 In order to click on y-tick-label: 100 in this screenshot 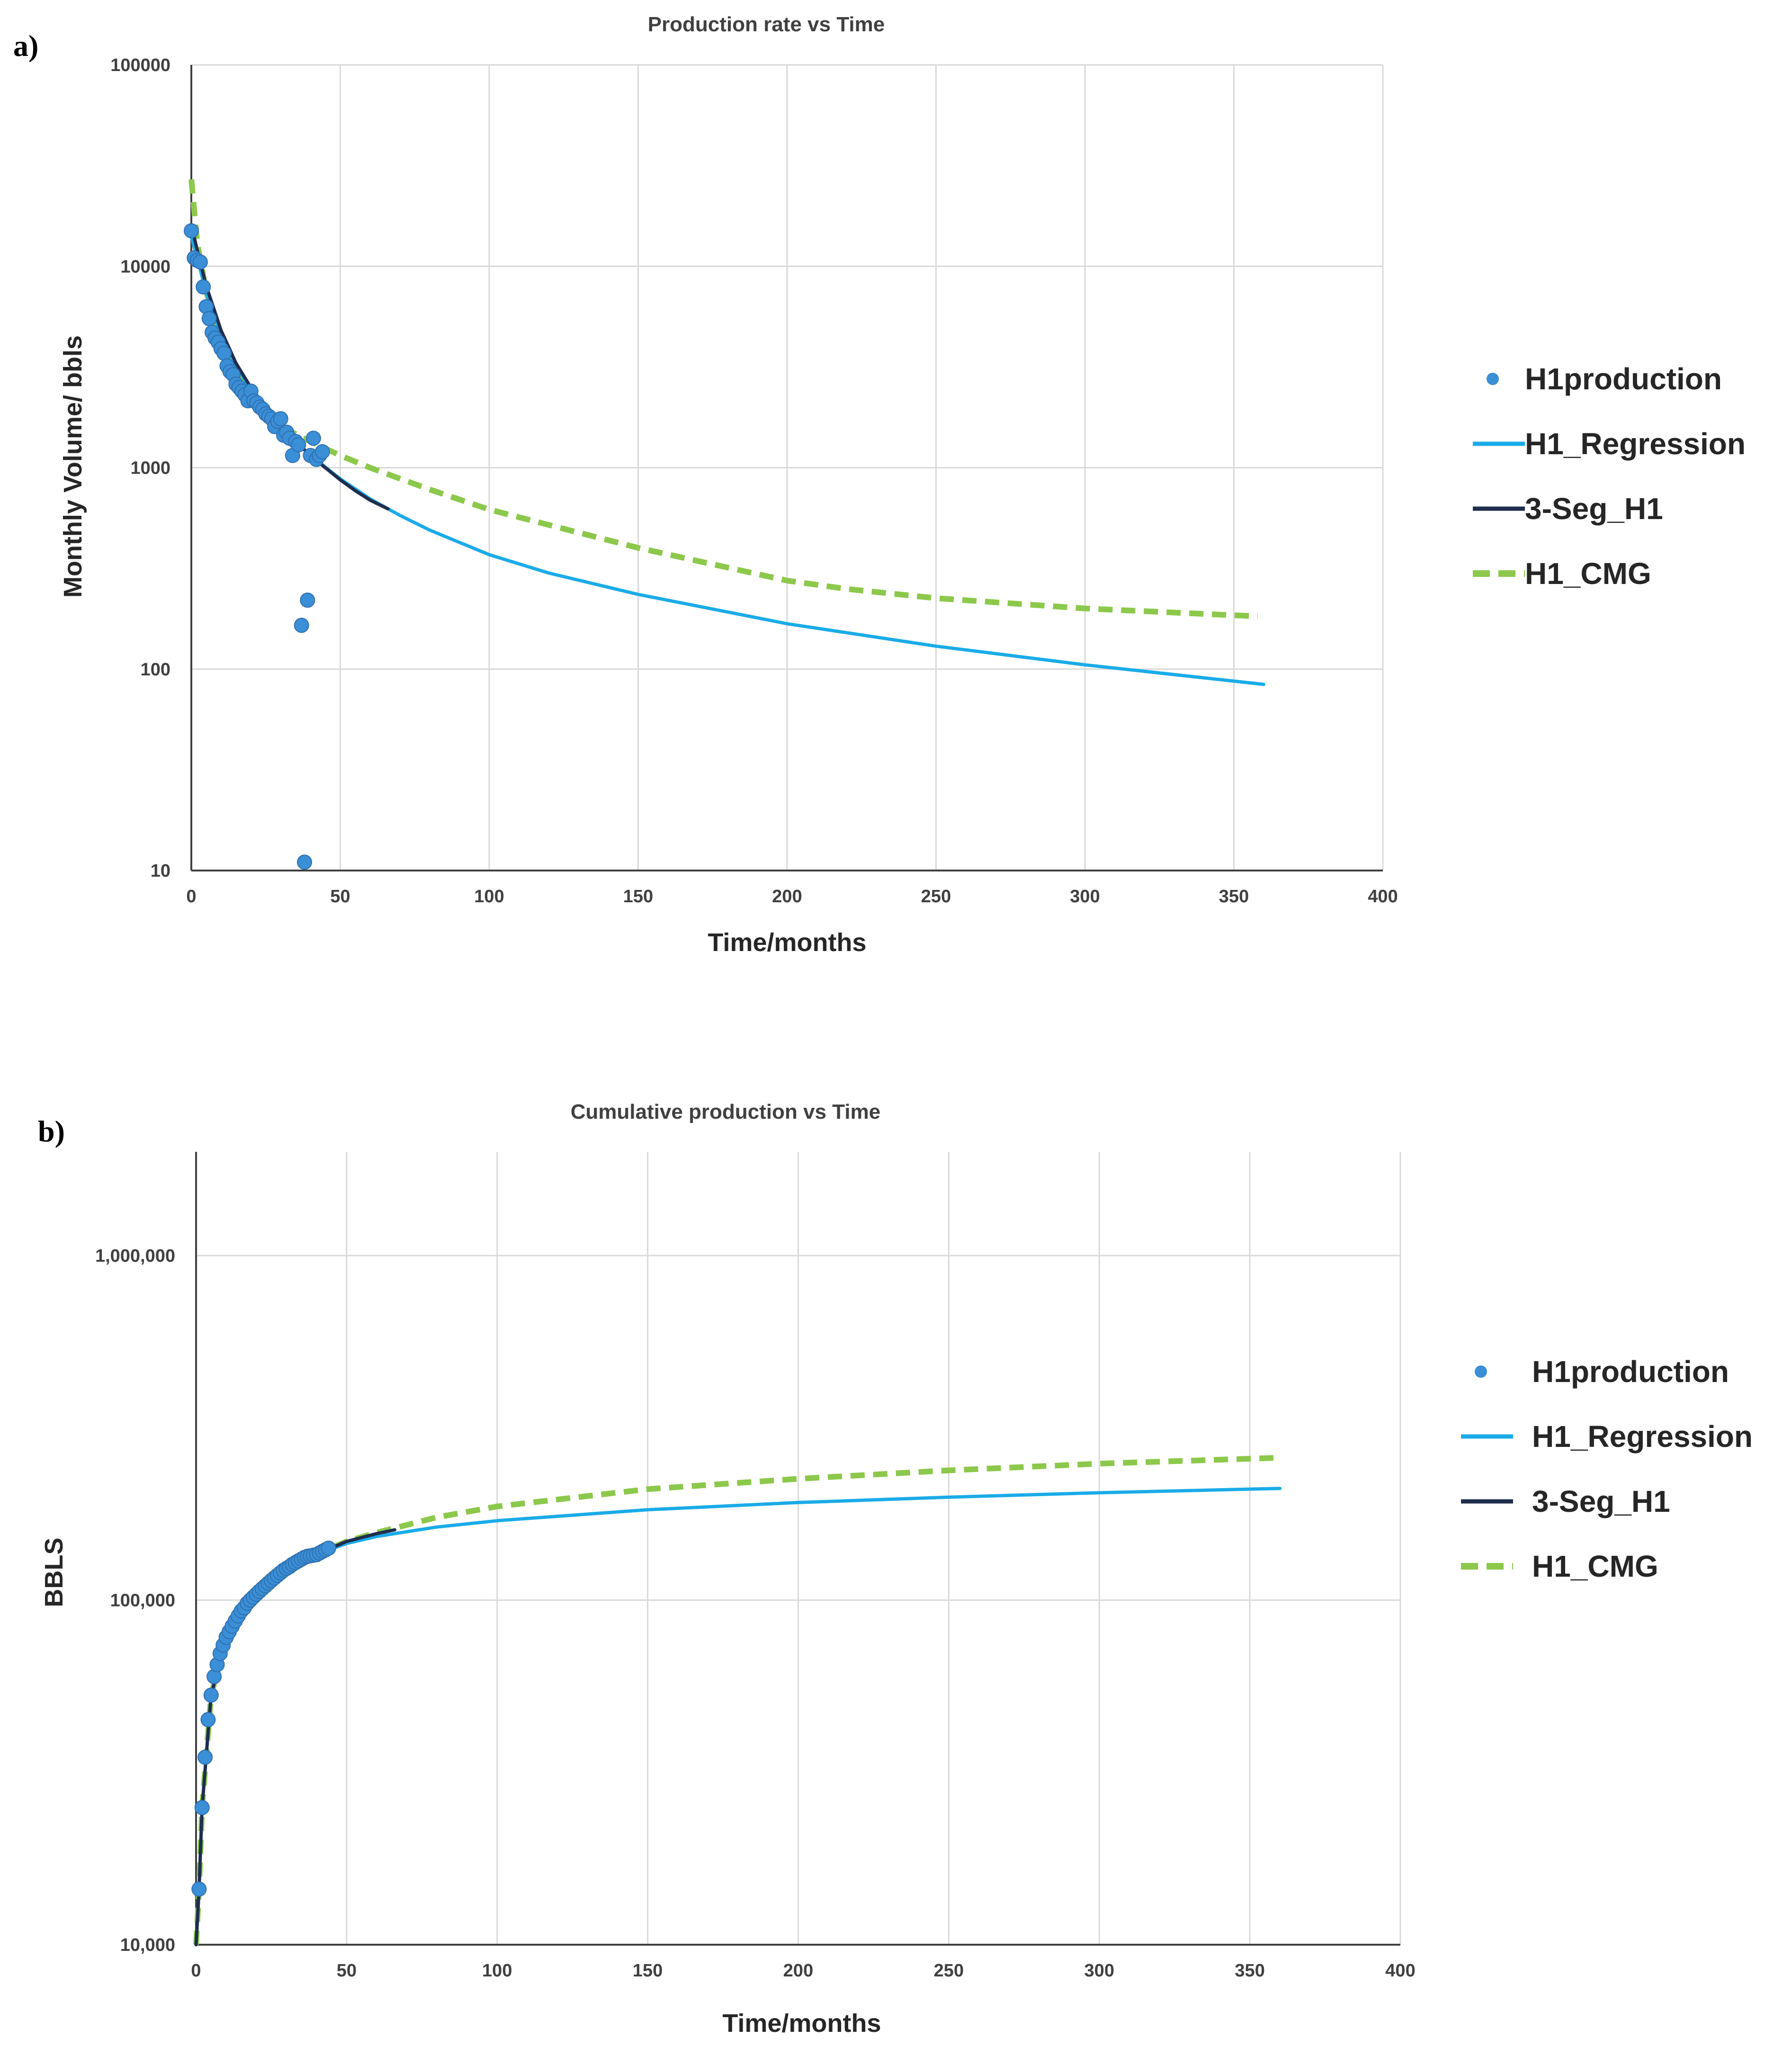, I will do `click(155, 670)`.